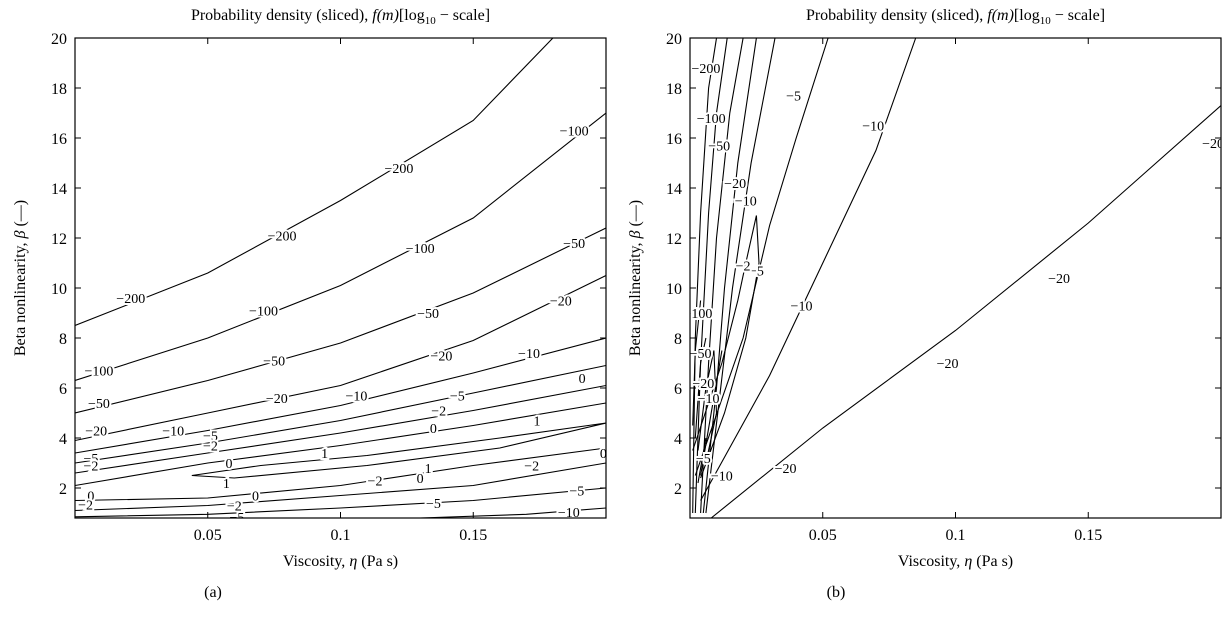 The height and width of the screenshot is (621, 1222). What do you see at coordinates (213, 592) in the screenshot?
I see `panel-label-a: (a)` at bounding box center [213, 592].